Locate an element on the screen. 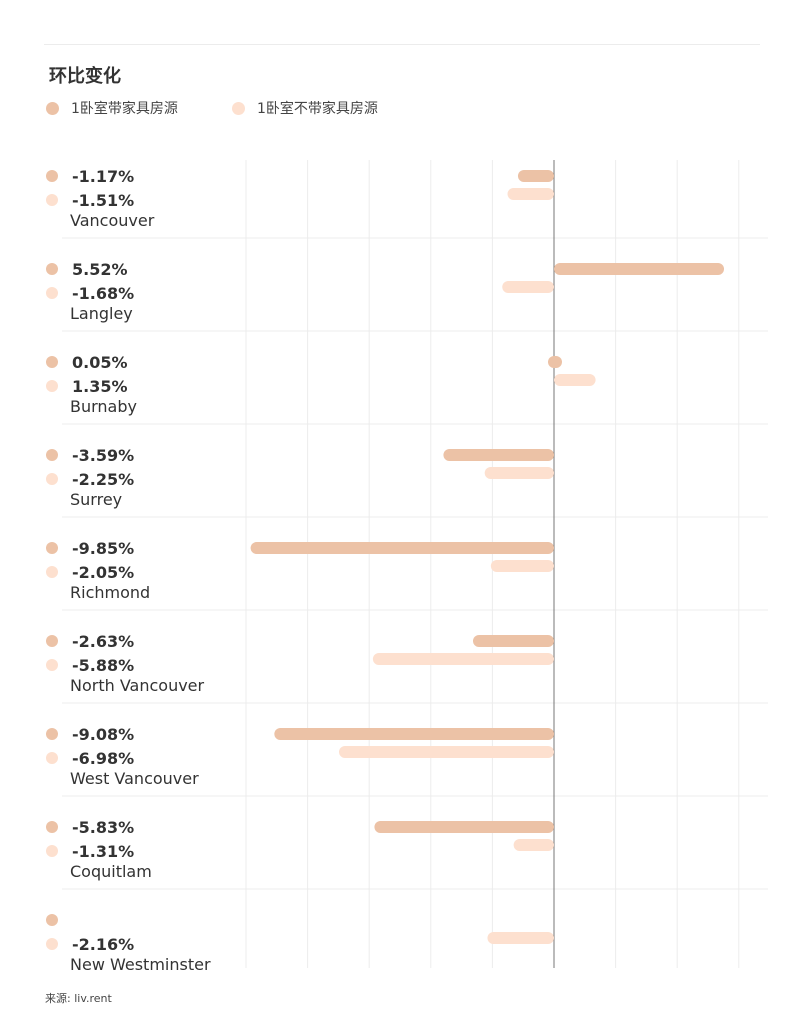  legend-unfurnished-label: 1卧室不带家具房源 is located at coordinates (317, 109).